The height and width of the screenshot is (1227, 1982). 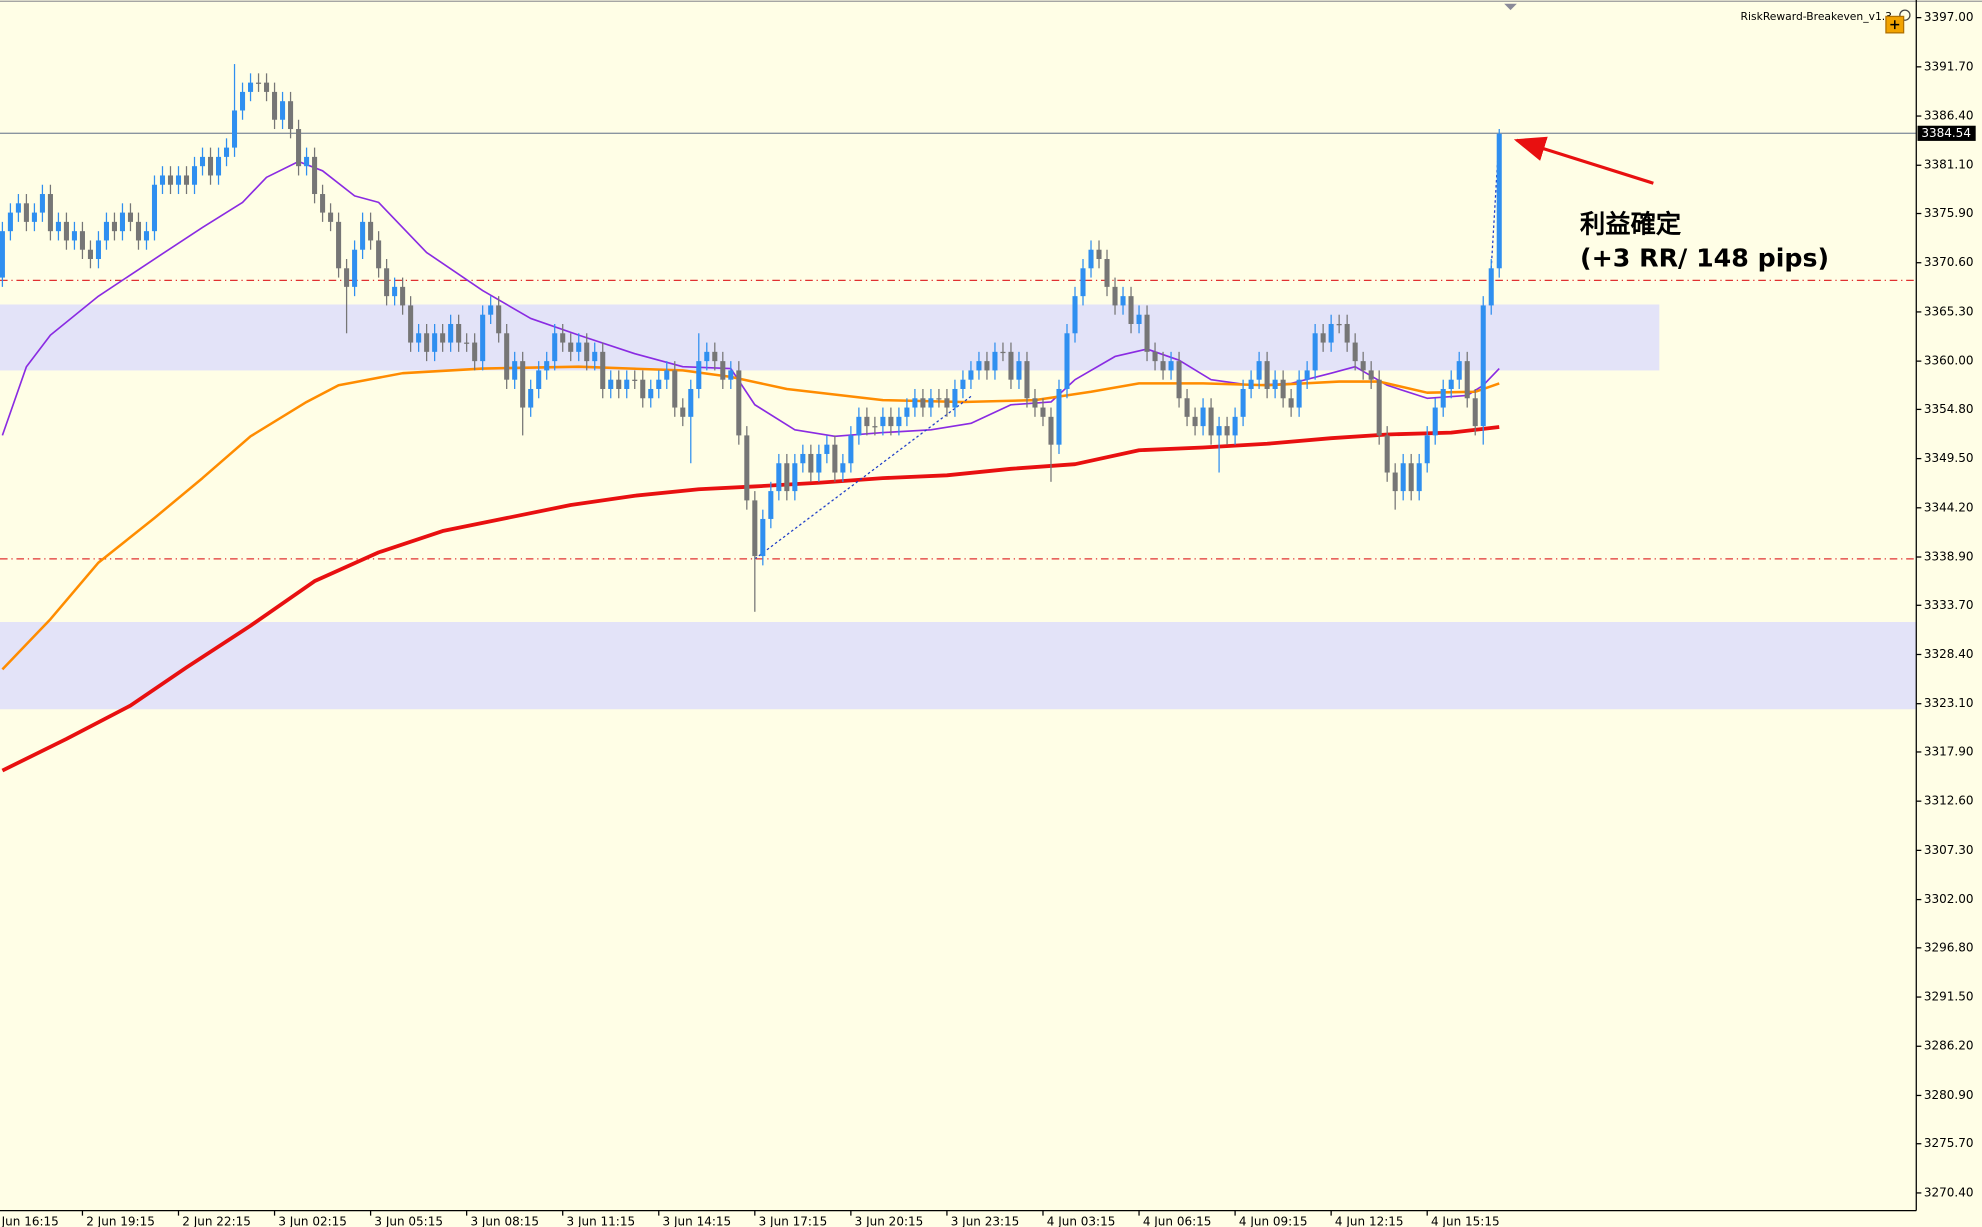 What do you see at coordinates (1949, 654) in the screenshot?
I see `y-tick-label: 3328.40` at bounding box center [1949, 654].